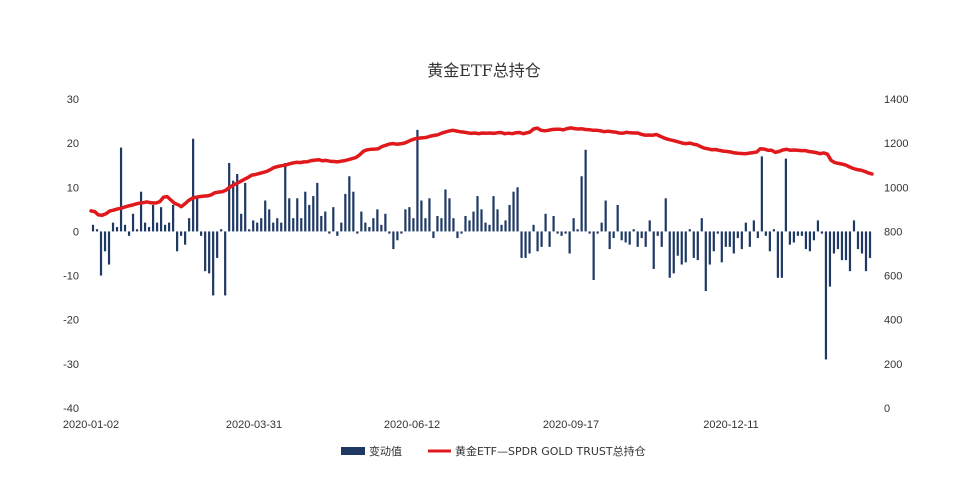 Image resolution: width=962 pixels, height=499 pixels. What do you see at coordinates (893, 277) in the screenshot?
I see `right-tick-label: 600` at bounding box center [893, 277].